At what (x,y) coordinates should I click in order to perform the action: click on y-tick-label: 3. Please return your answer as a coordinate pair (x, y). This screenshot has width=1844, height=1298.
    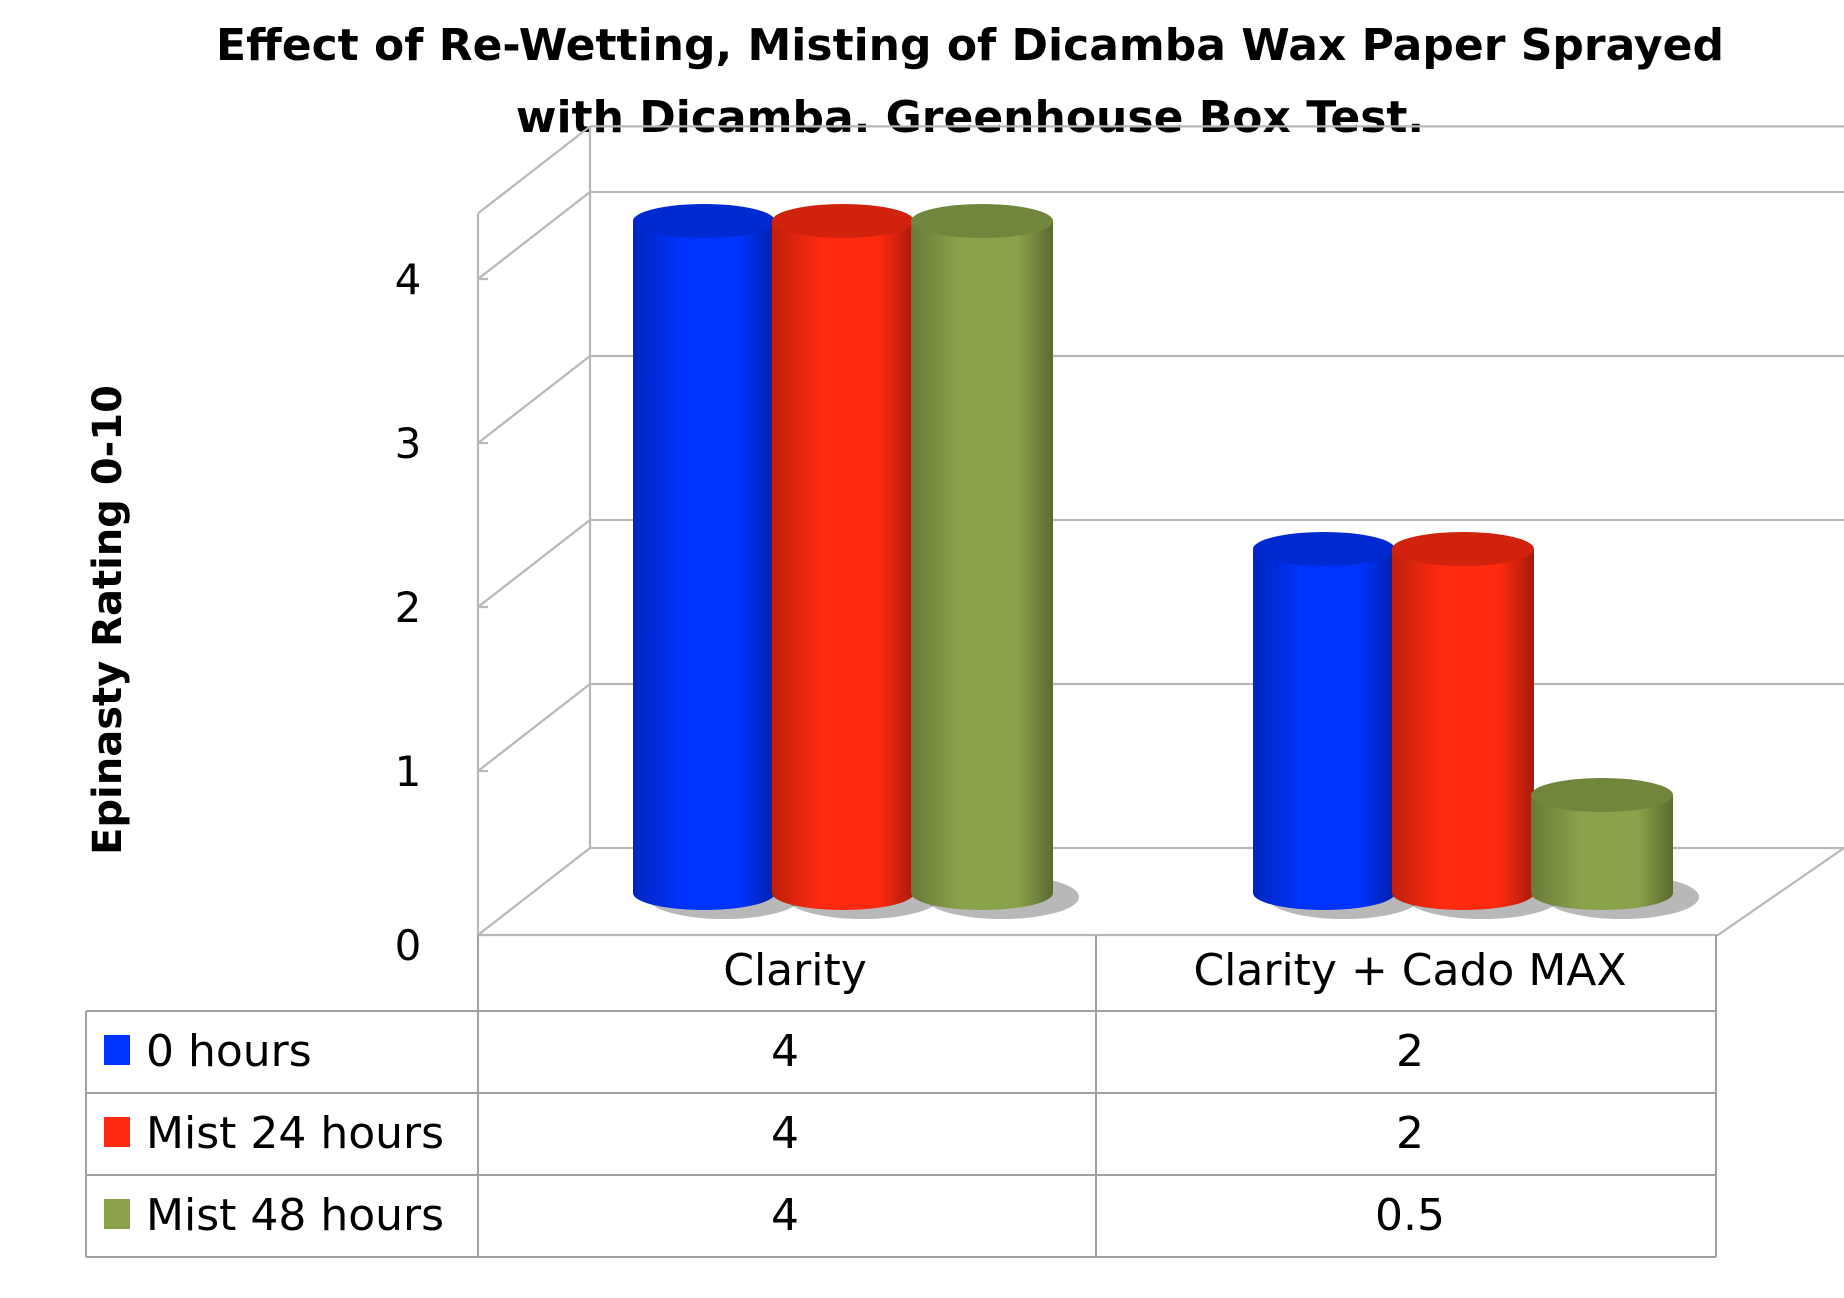
    Looking at the image, I should click on (408, 443).